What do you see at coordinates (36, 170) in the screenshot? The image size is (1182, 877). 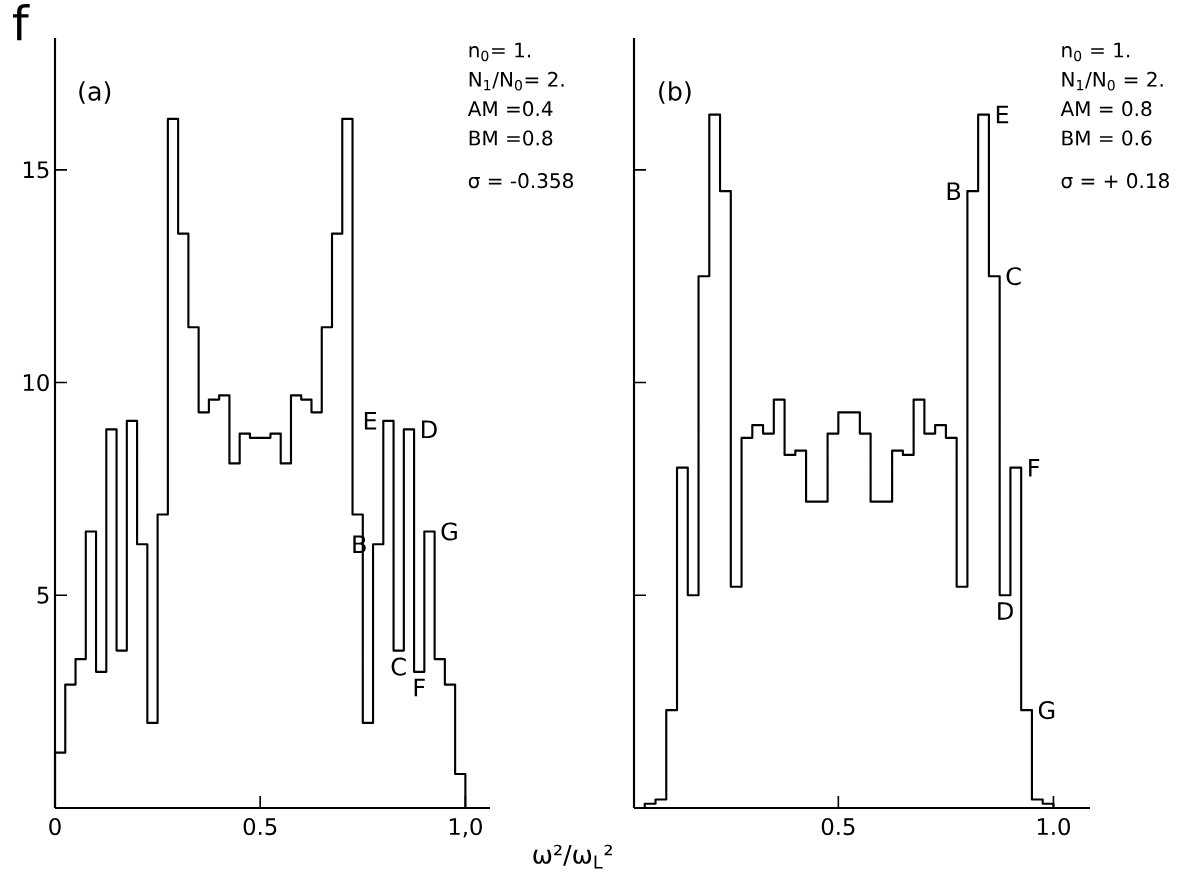 I see `y-tick-label: 15` at bounding box center [36, 170].